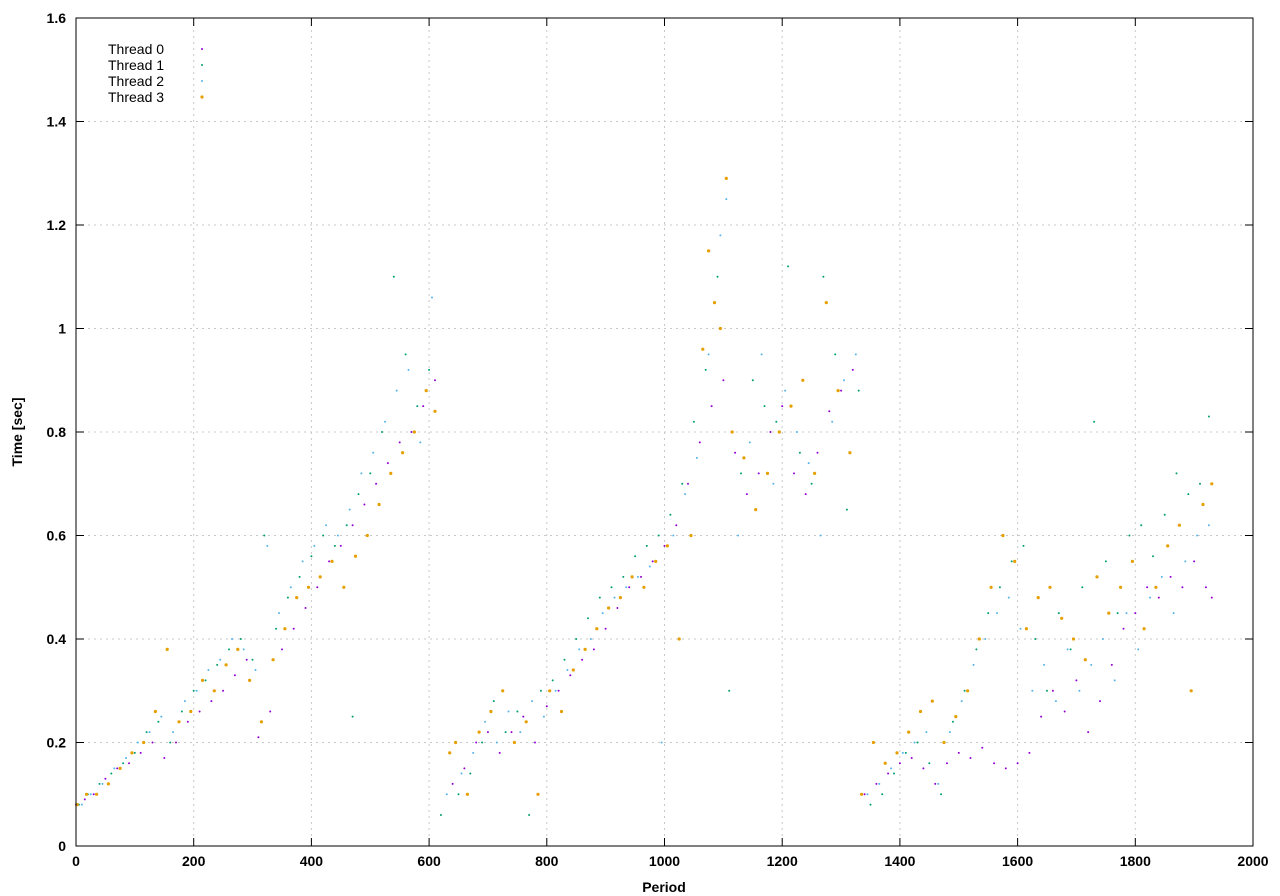  What do you see at coordinates (57, 18) in the screenshot?
I see `y-tick-label: 1.6` at bounding box center [57, 18].